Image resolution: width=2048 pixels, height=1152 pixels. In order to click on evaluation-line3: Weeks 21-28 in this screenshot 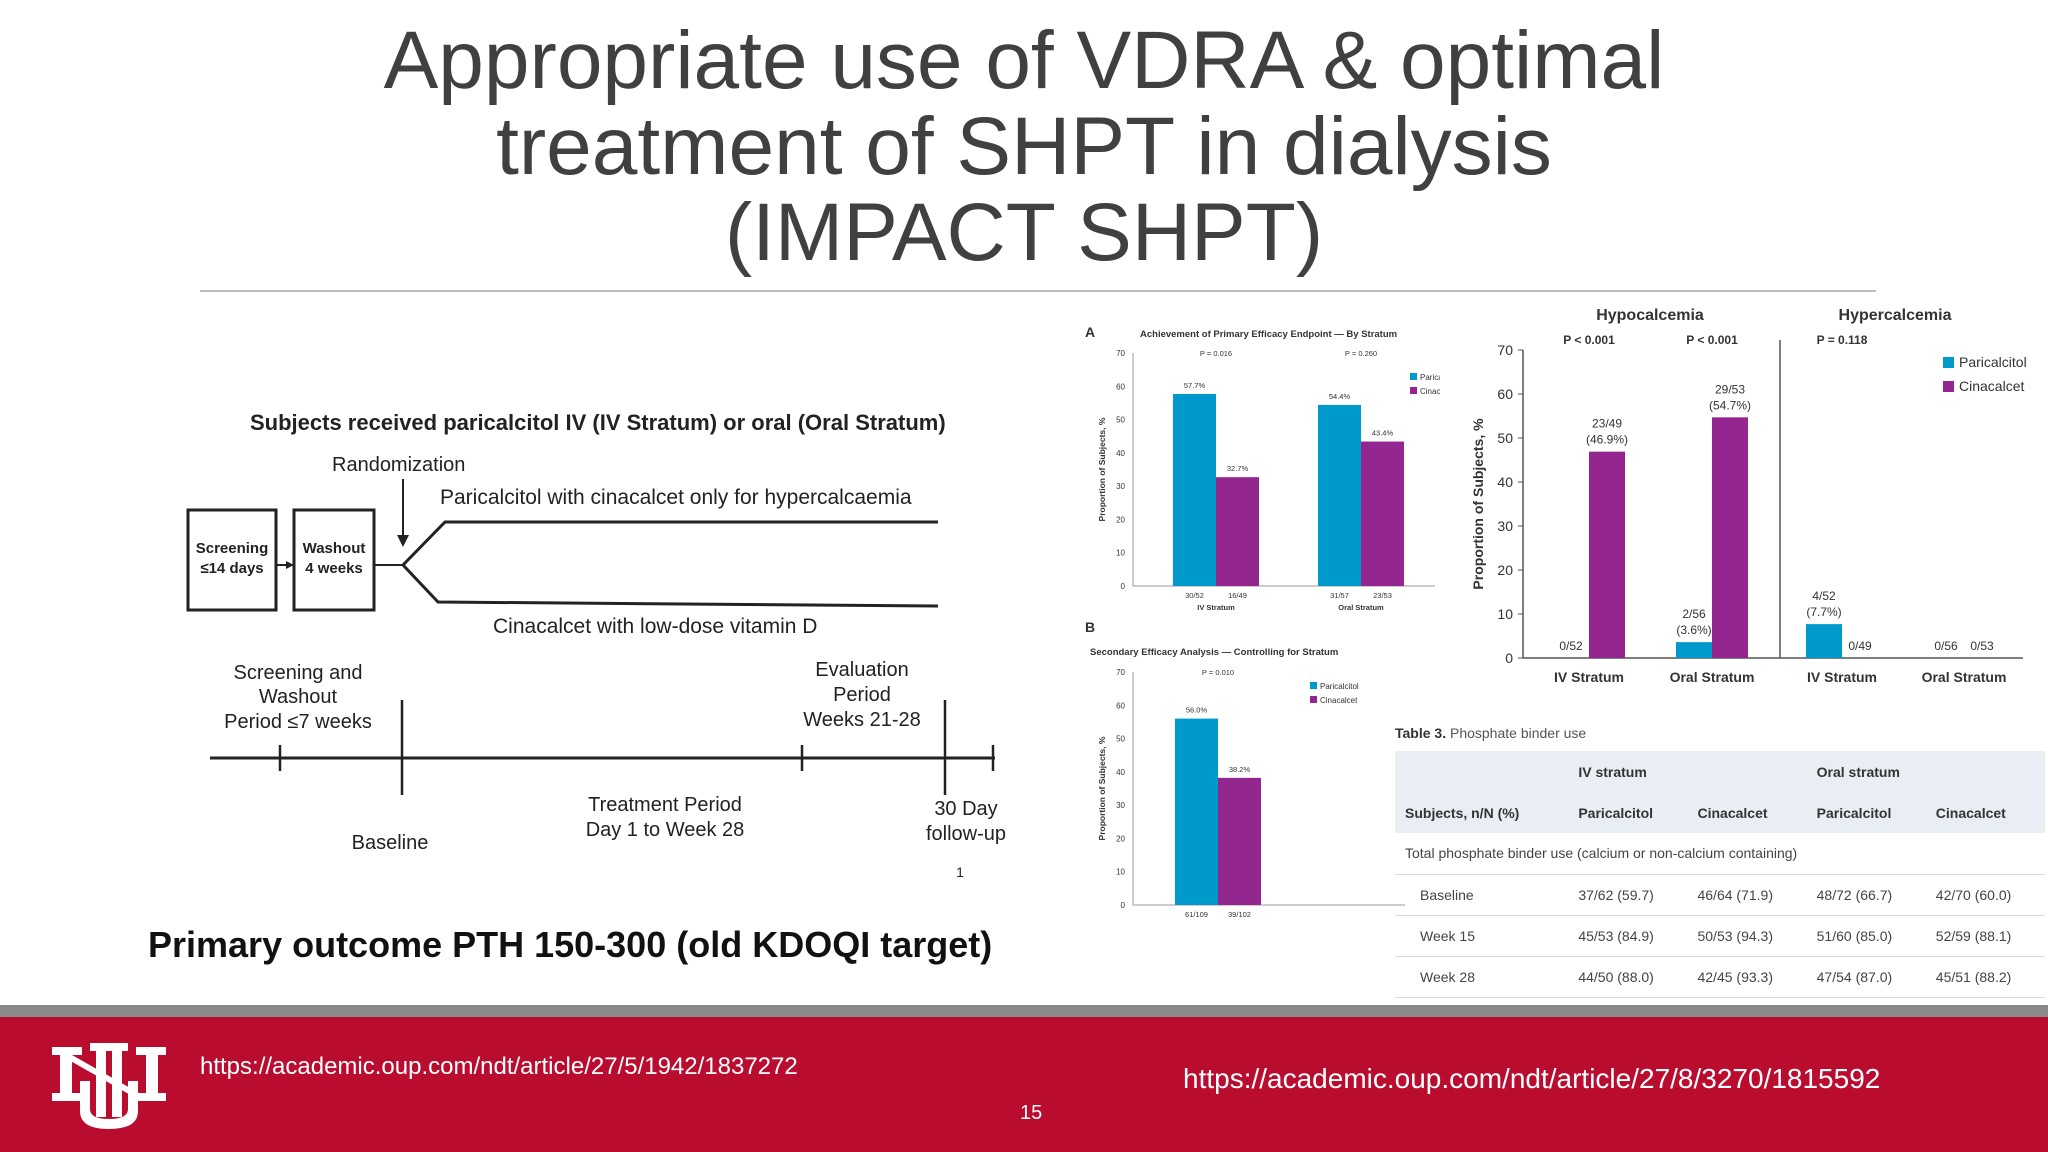, I will do `click(861, 720)`.